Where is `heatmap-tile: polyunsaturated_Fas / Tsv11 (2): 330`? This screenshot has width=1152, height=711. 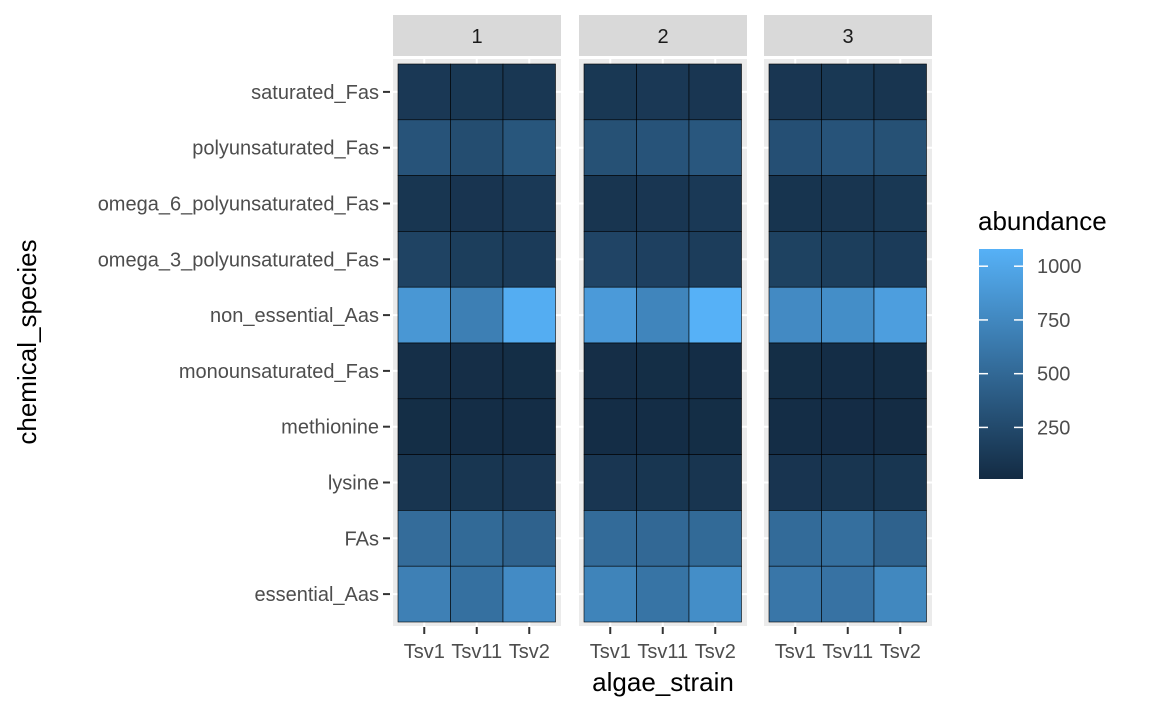
heatmap-tile: polyunsaturated_Fas / Tsv11 (2): 330 is located at coordinates (663, 147).